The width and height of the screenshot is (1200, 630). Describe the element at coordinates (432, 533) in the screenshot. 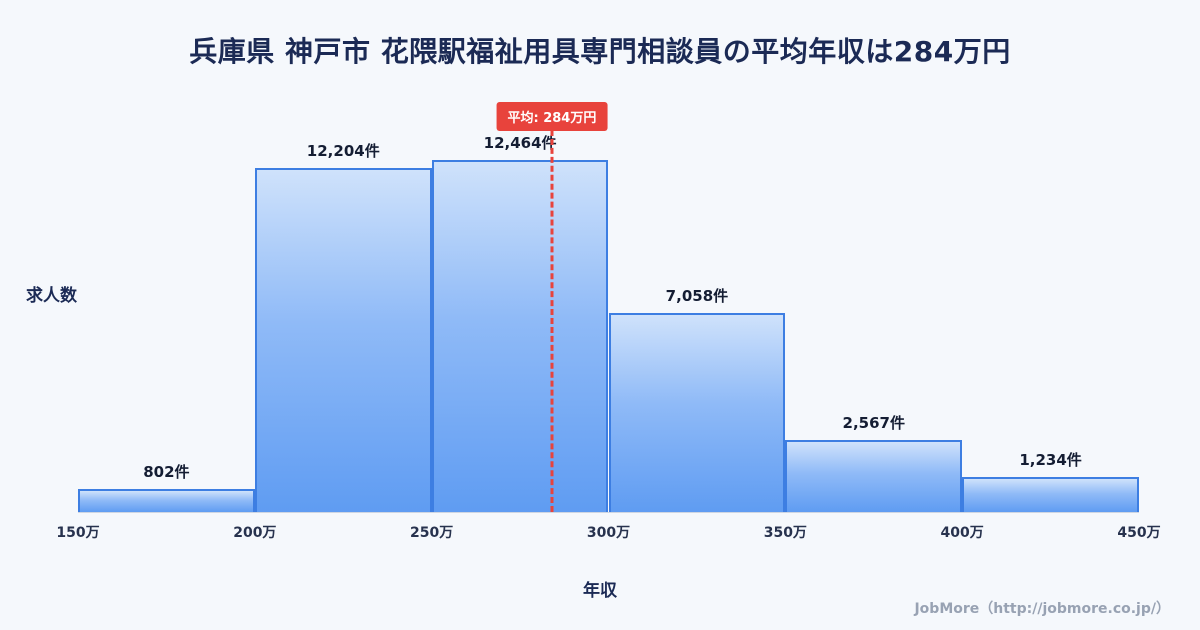

I see `x-tick-label: 250万` at that location.